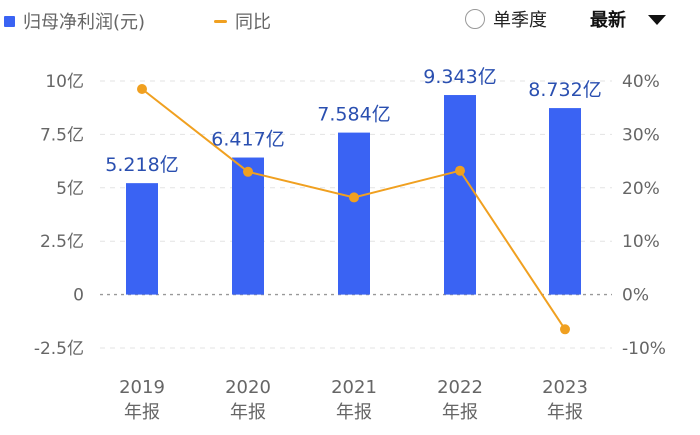 This screenshot has width=700, height=435. What do you see at coordinates (350, 22) in the screenshot?
I see `chart-header: 归母净利润(元) 同比 单季度 最新` at bounding box center [350, 22].